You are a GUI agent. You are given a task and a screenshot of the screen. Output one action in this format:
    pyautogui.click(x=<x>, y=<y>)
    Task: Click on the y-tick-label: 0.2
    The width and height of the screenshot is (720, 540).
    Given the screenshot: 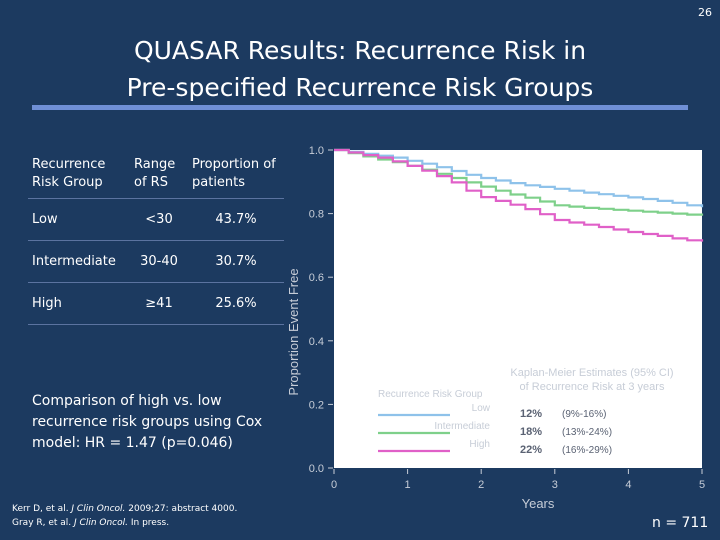 What is the action you would take?
    pyautogui.click(x=316, y=405)
    